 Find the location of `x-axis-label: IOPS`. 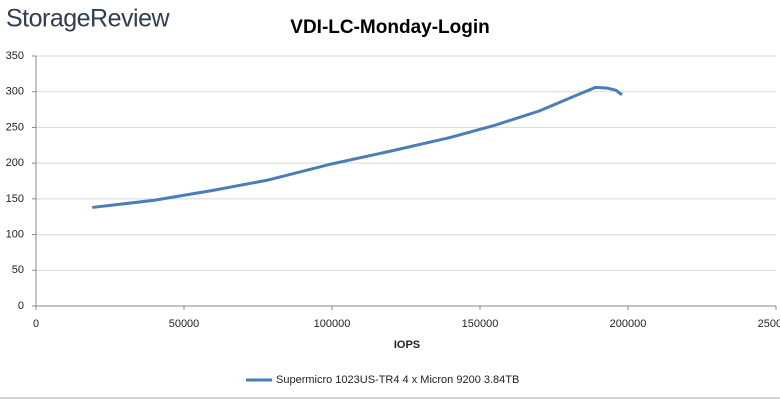

x-axis-label: IOPS is located at coordinates (407, 345).